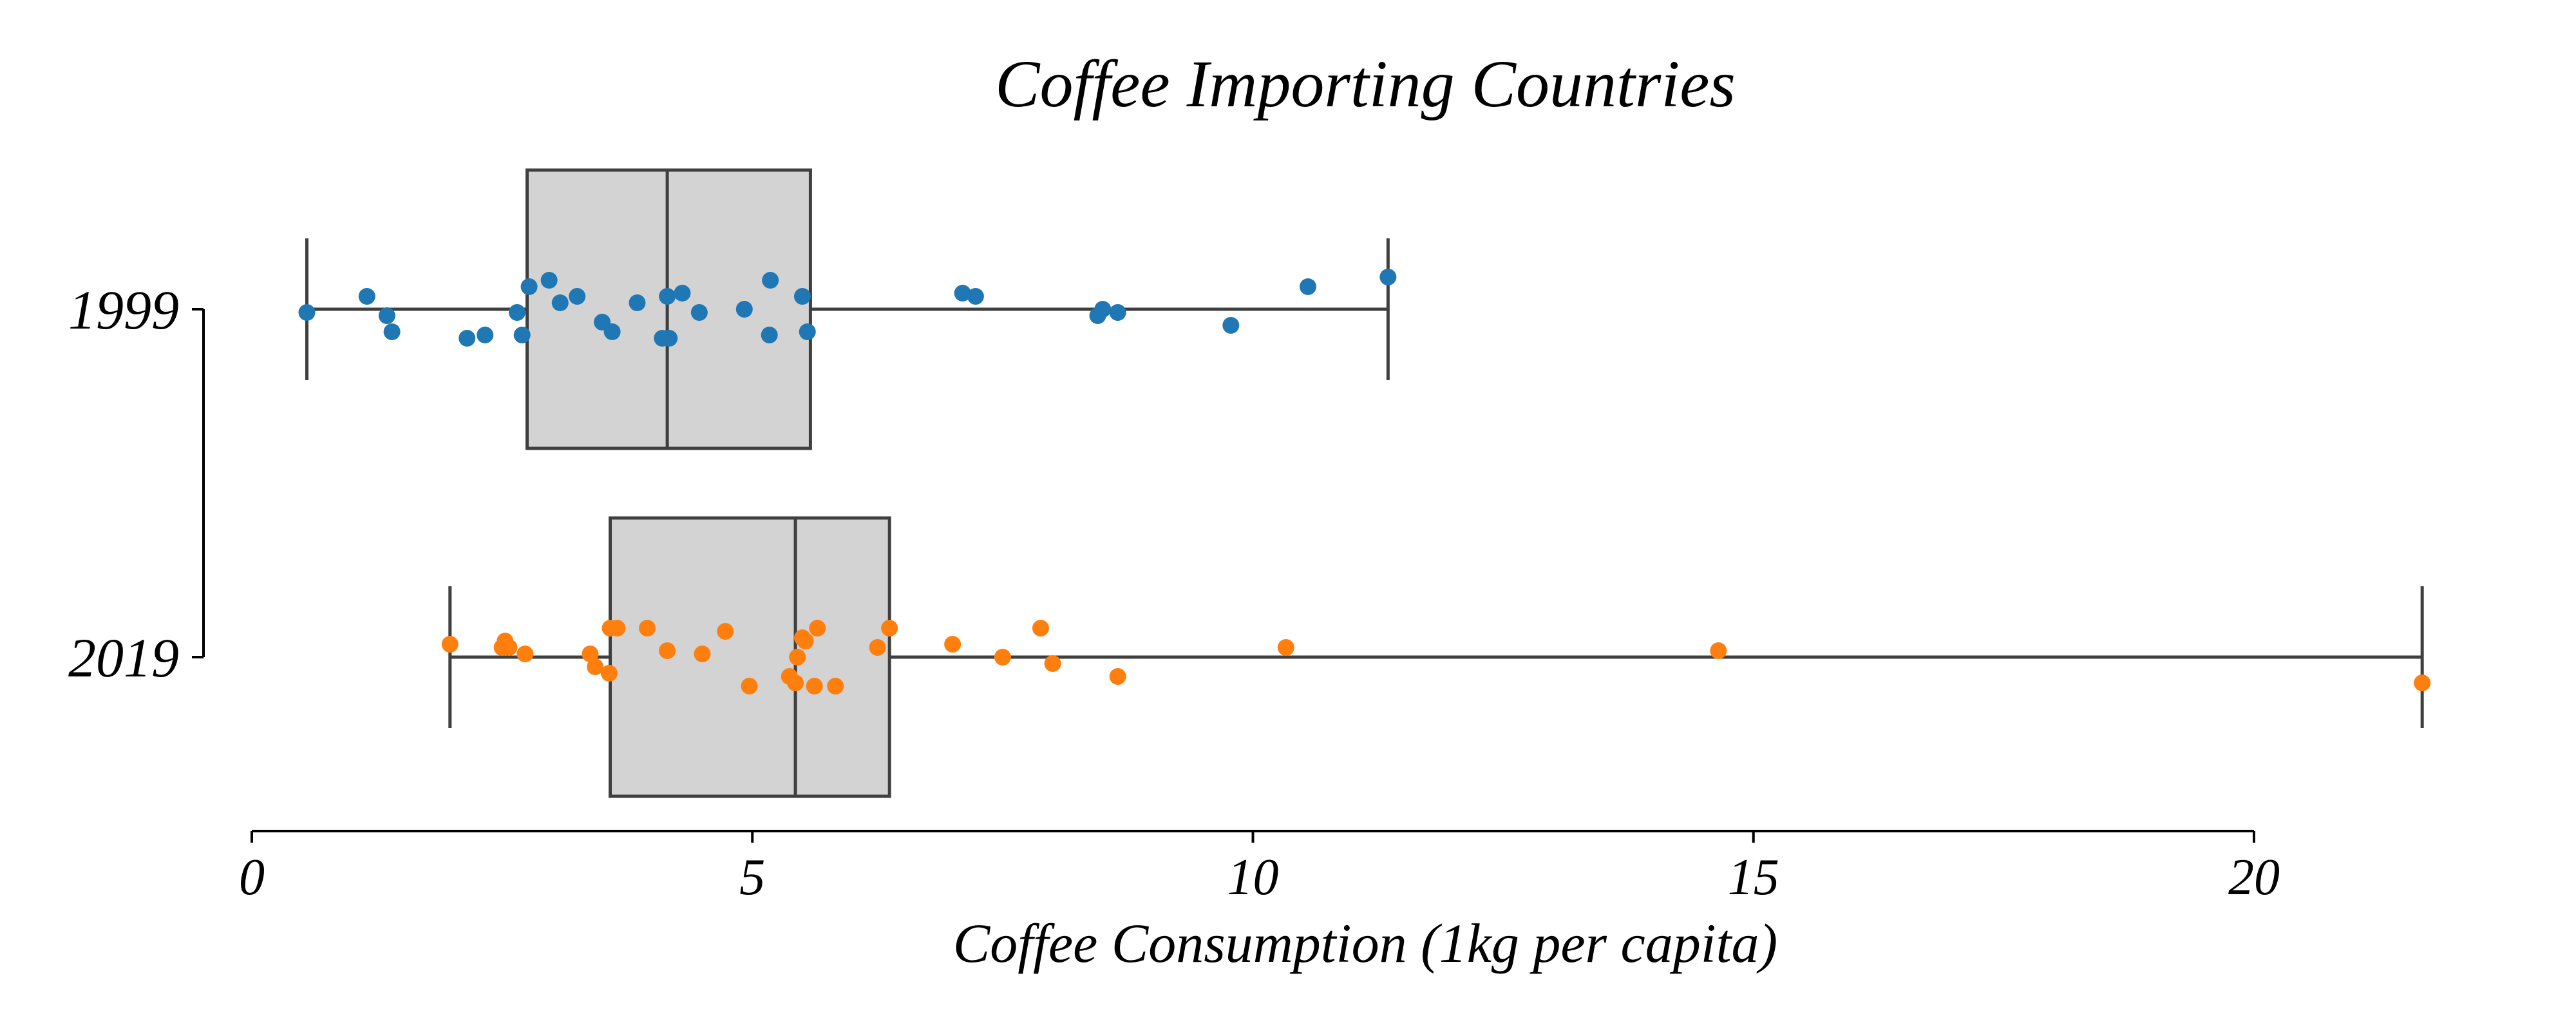  I want to click on box-2019, so click(750, 657).